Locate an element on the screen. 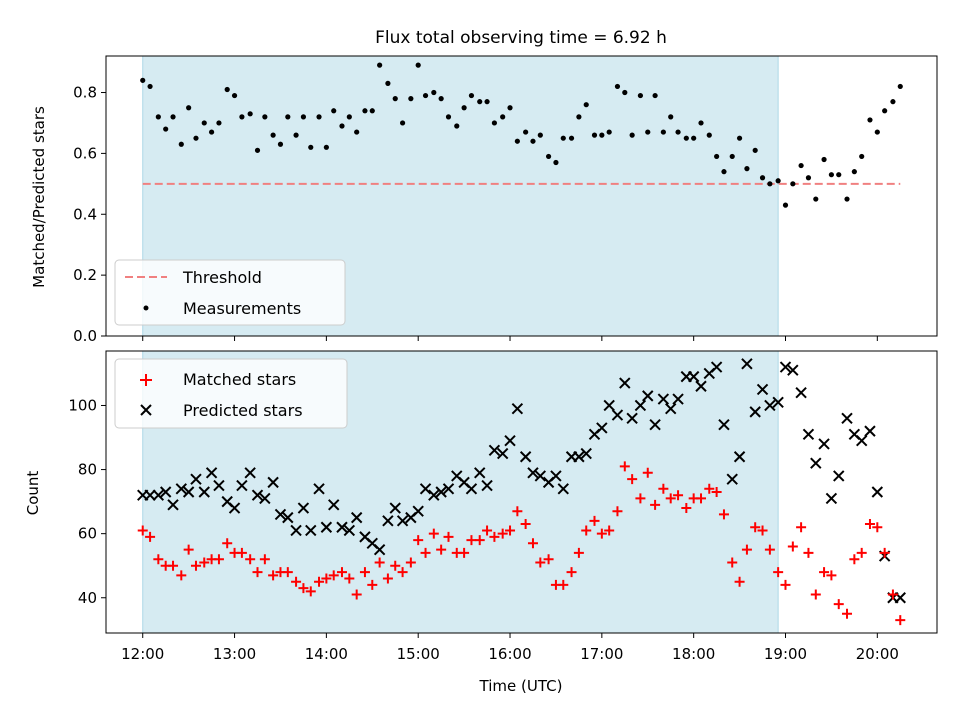 The height and width of the screenshot is (720, 960). y-tick-label: 0.8 is located at coordinates (85, 93).